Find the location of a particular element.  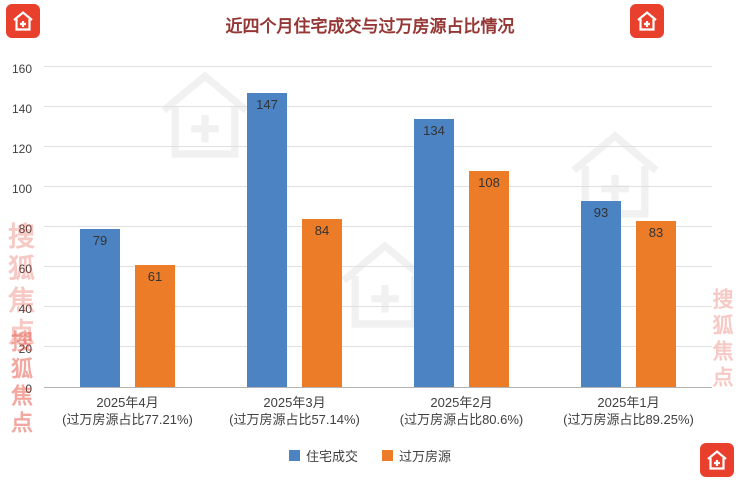

bar-过万房源: 83 is located at coordinates (656, 304).